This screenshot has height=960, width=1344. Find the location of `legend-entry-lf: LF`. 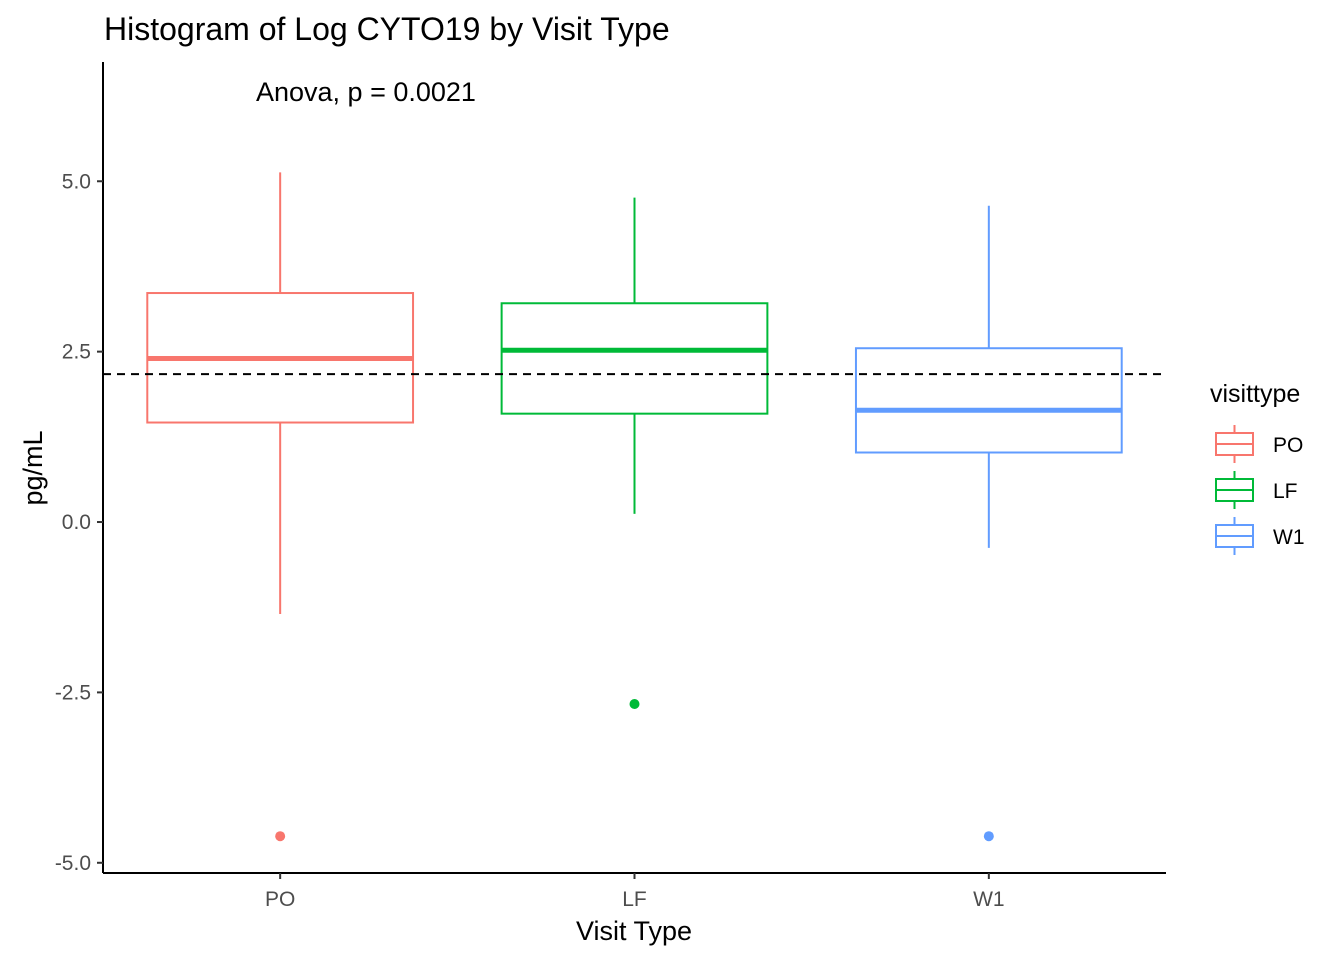

legend-entry-lf: LF is located at coordinates (1256, 490).